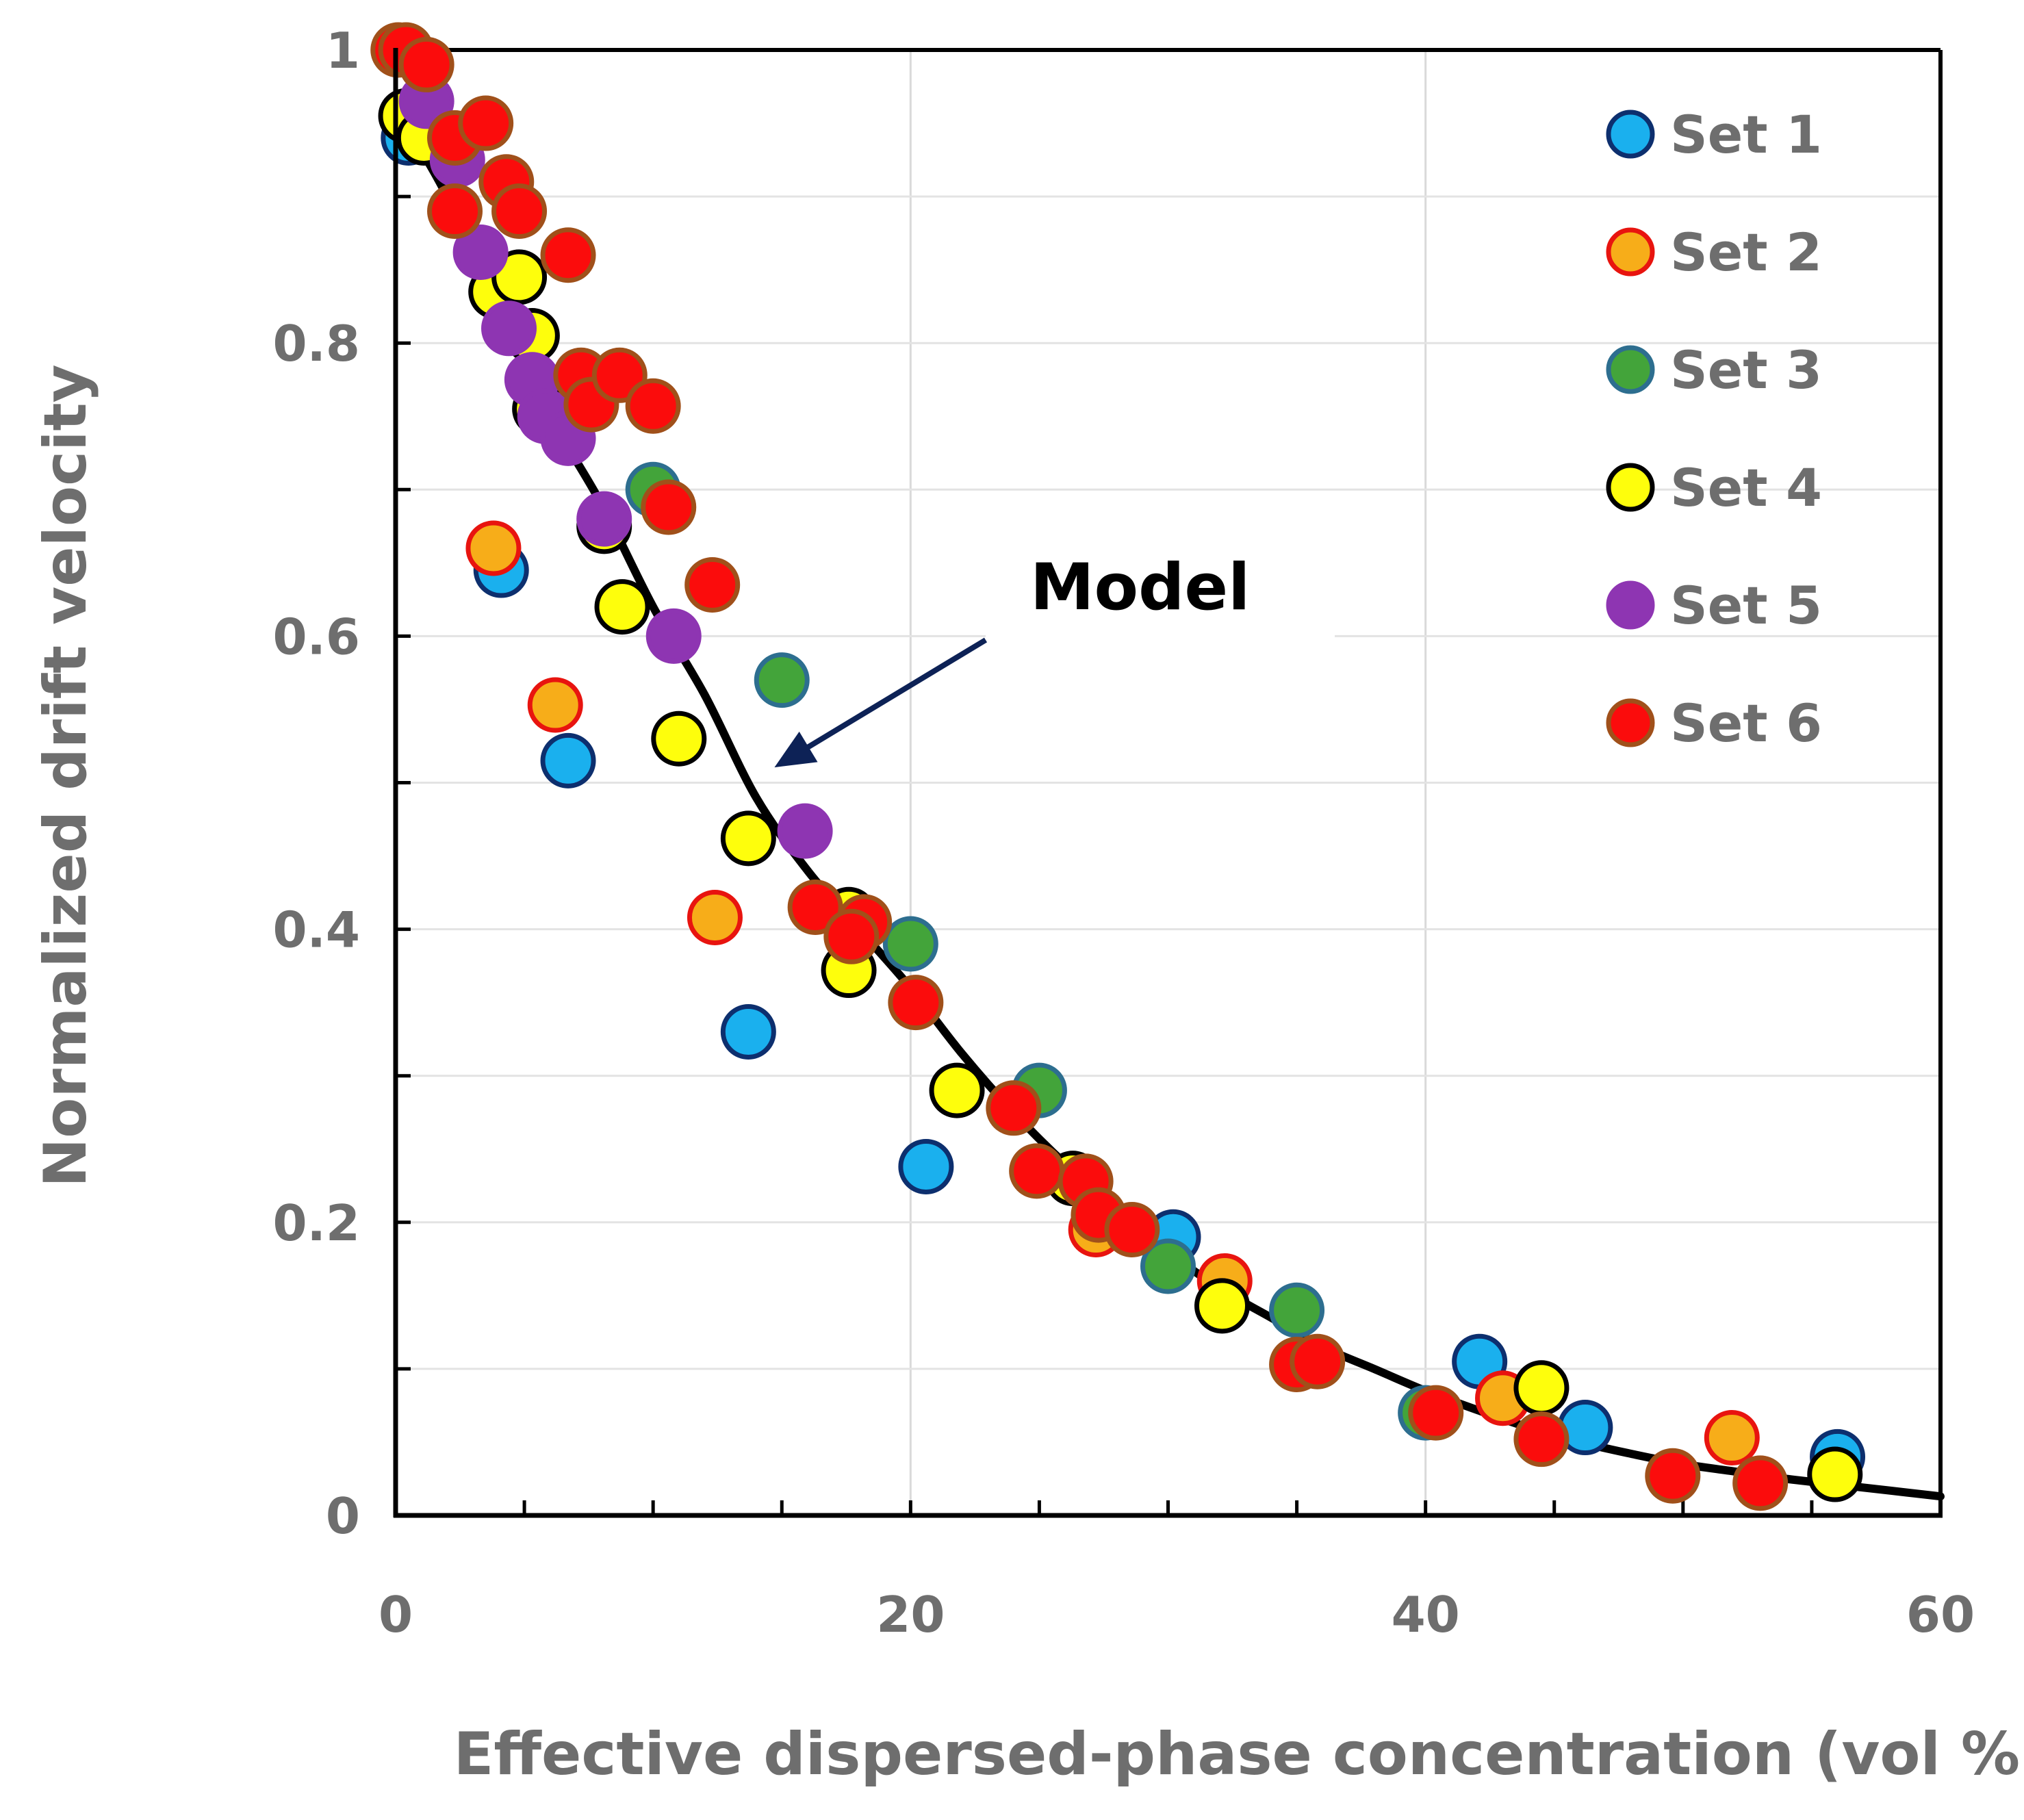 The height and width of the screenshot is (1820, 2024). What do you see at coordinates (1746, 134) in the screenshot?
I see `legend-label: Set 1` at bounding box center [1746, 134].